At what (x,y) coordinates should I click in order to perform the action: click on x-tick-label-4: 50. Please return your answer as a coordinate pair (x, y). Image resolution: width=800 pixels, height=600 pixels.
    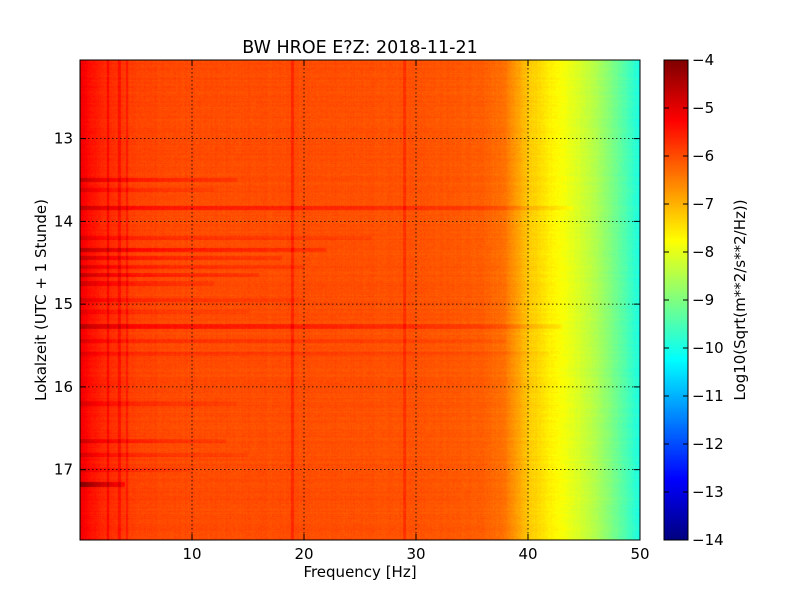
    Looking at the image, I should click on (639, 554).